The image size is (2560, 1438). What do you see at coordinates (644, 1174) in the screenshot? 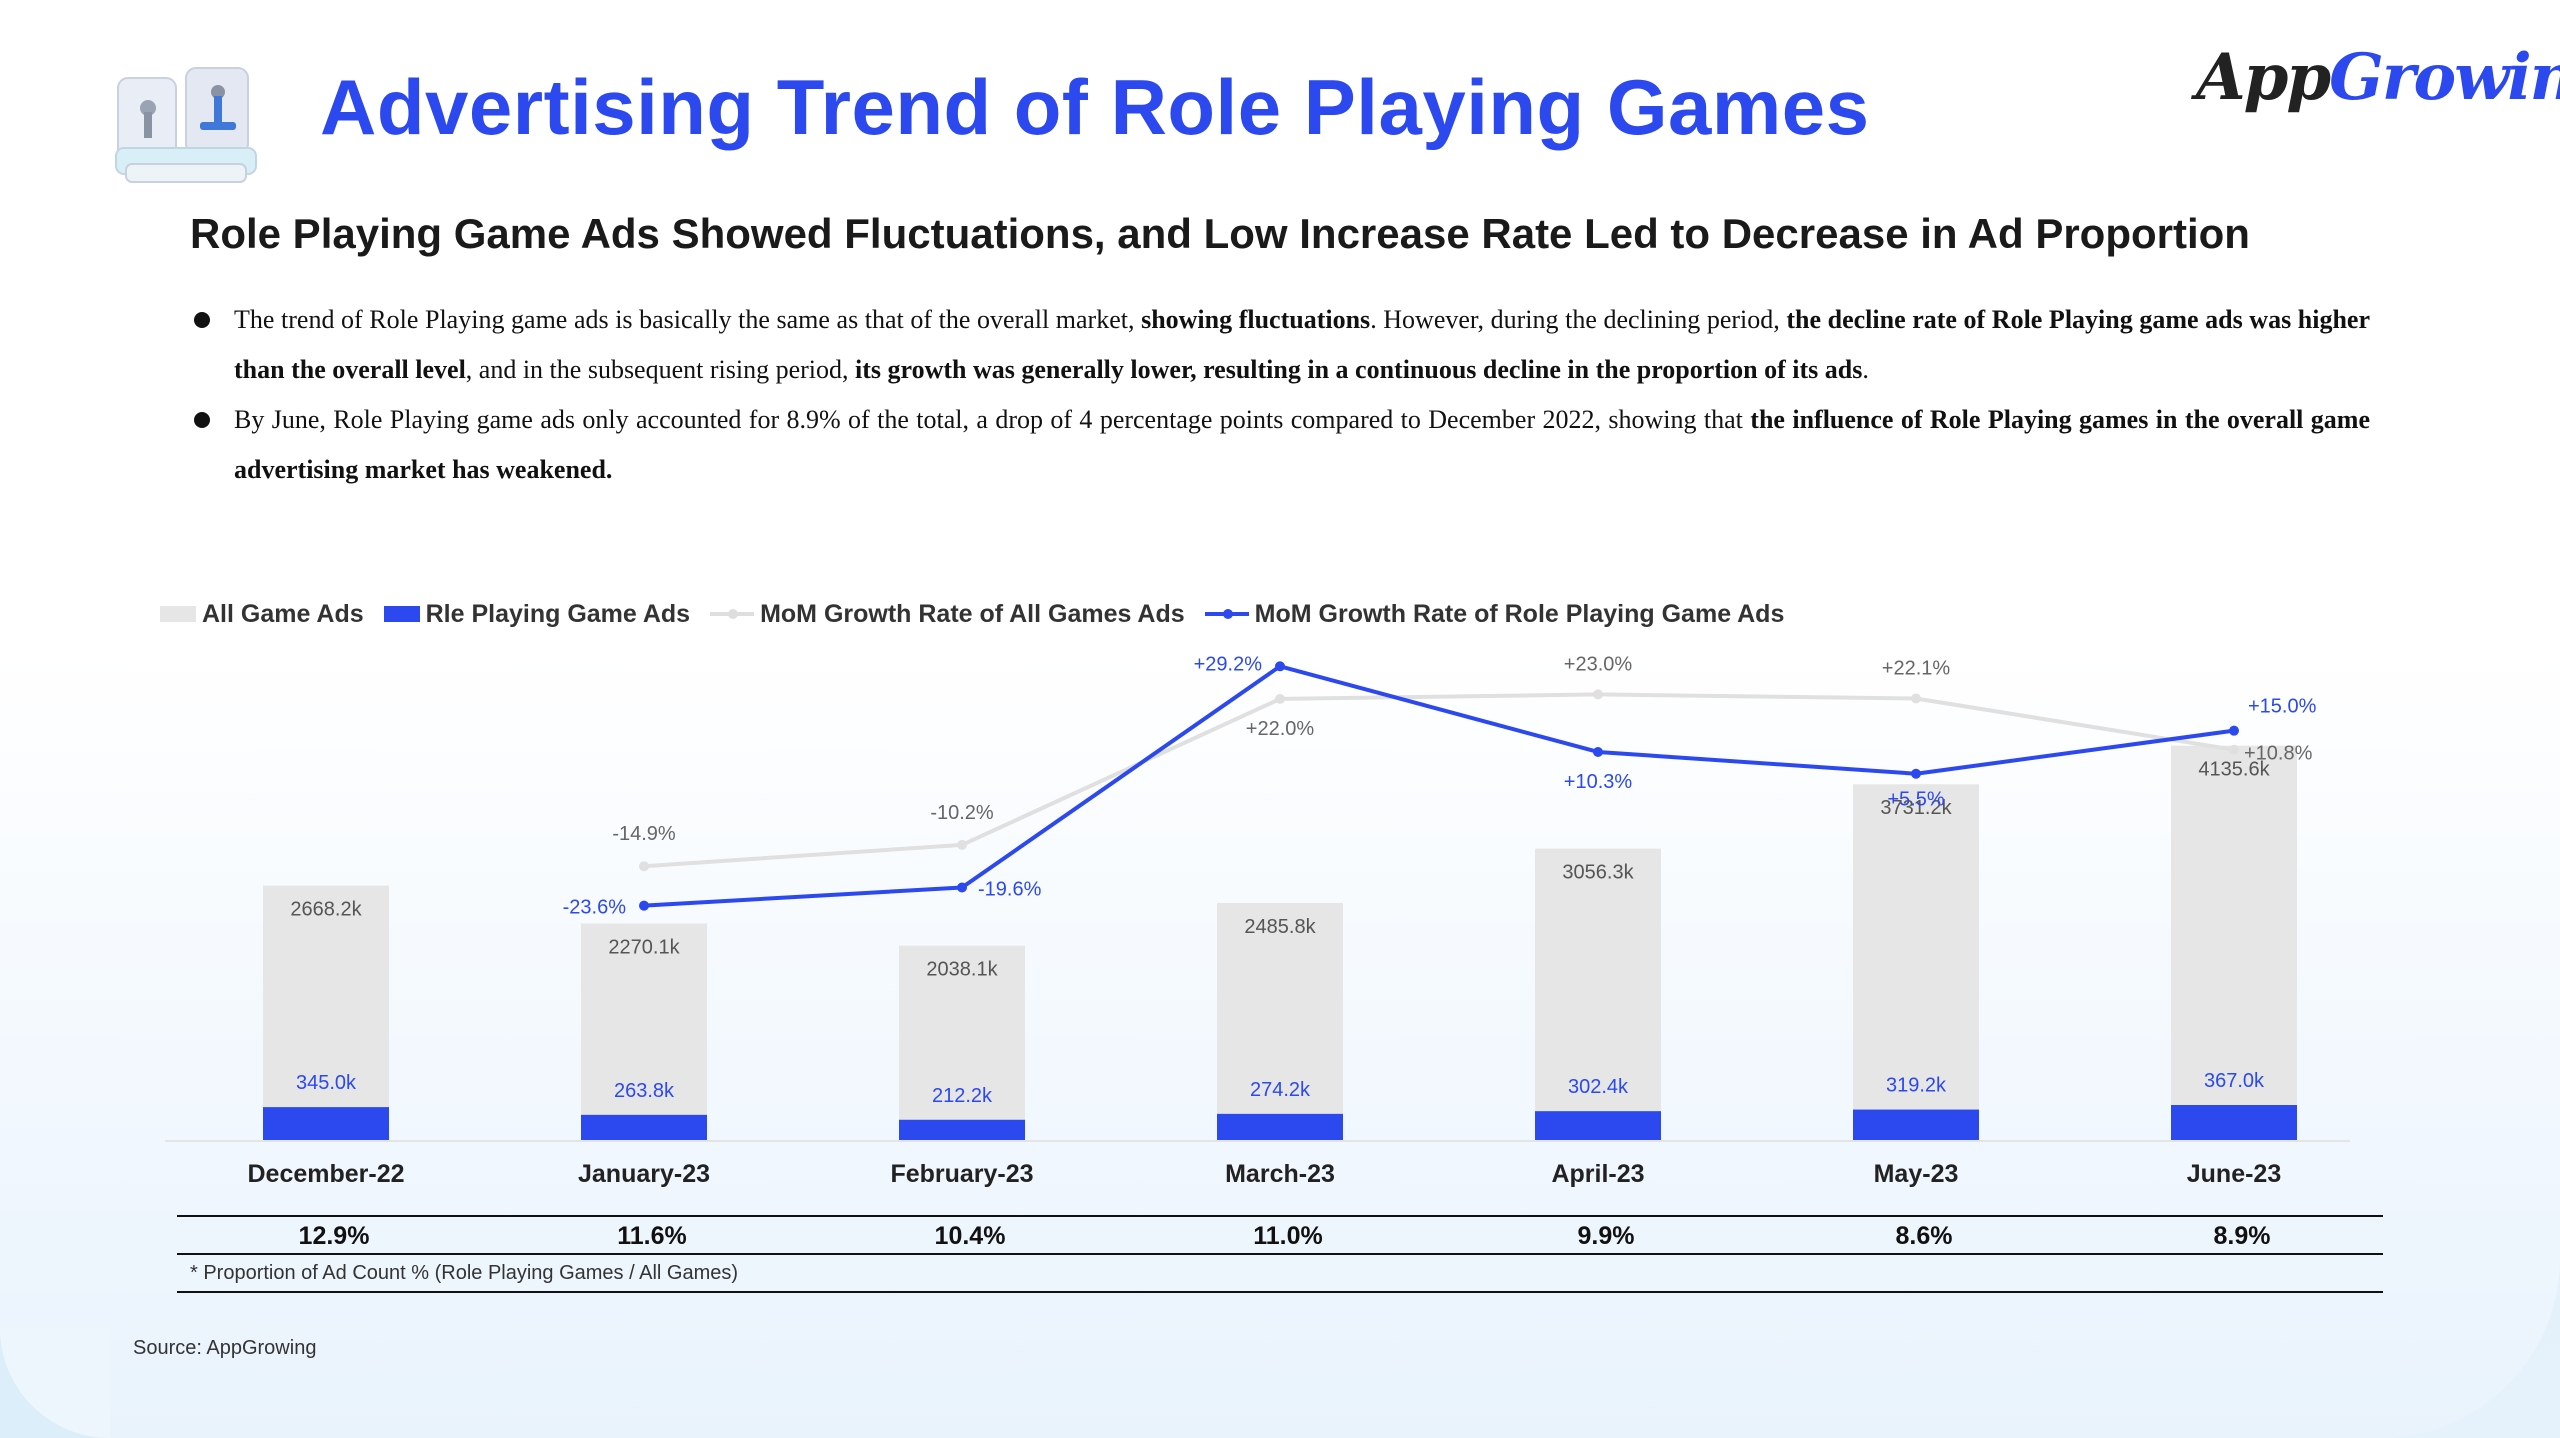
I see `x-tick-label: January-23` at bounding box center [644, 1174].